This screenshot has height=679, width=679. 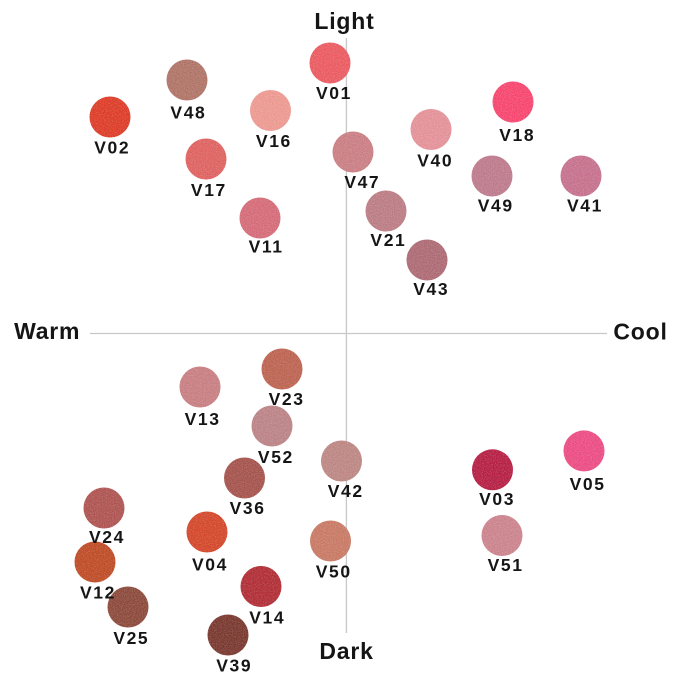 What do you see at coordinates (274, 141) in the screenshot?
I see `svg-text: V16` at bounding box center [274, 141].